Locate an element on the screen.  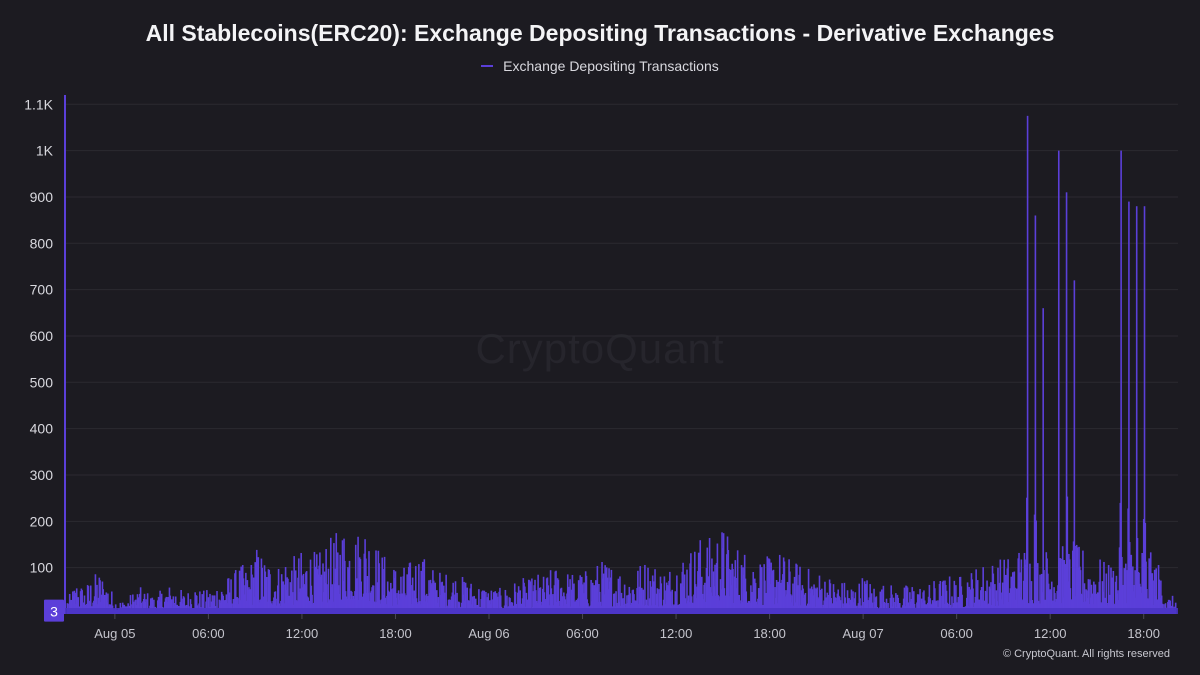
x-tick-label: Aug 07 is located at coordinates (863, 633).